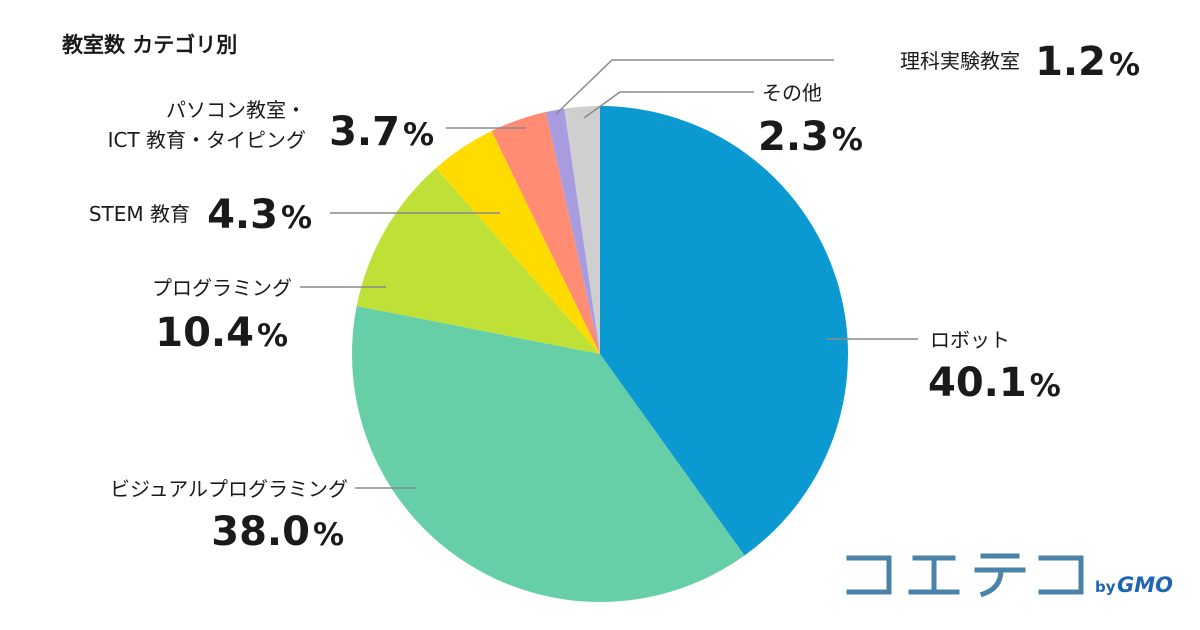 The image size is (1200, 630). Describe the element at coordinates (1124, 65) in the screenshot. I see `slice-value-unit-5: %` at that location.